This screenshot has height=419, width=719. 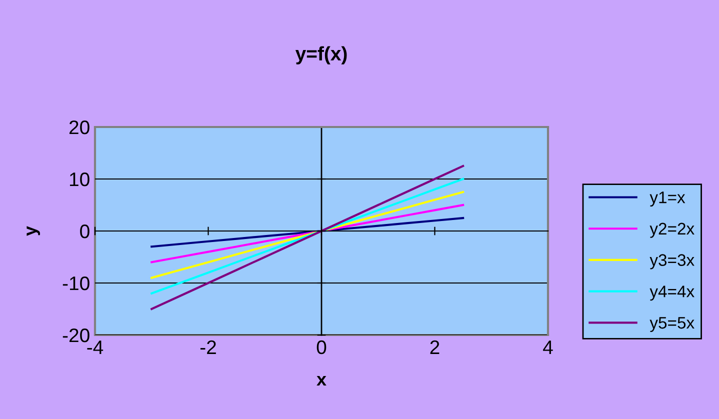 What do you see at coordinates (79, 127) in the screenshot?
I see `y-tick-label: 20` at bounding box center [79, 127].